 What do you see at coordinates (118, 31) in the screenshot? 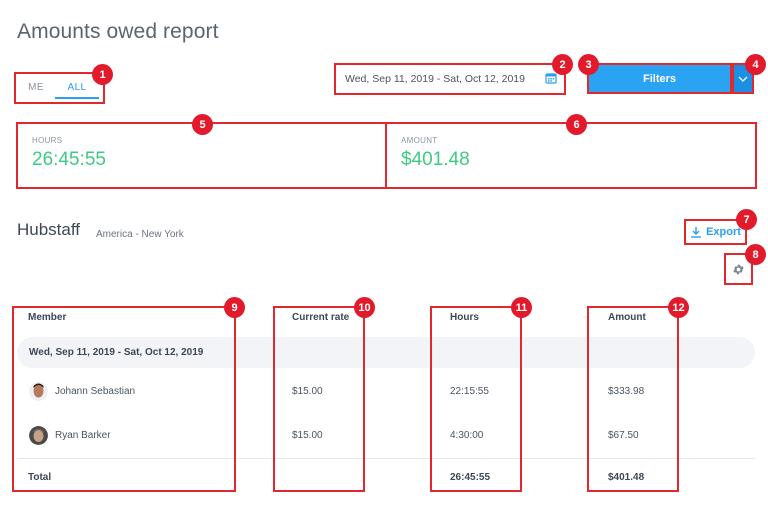
I see `page-title: Amounts owed report` at bounding box center [118, 31].